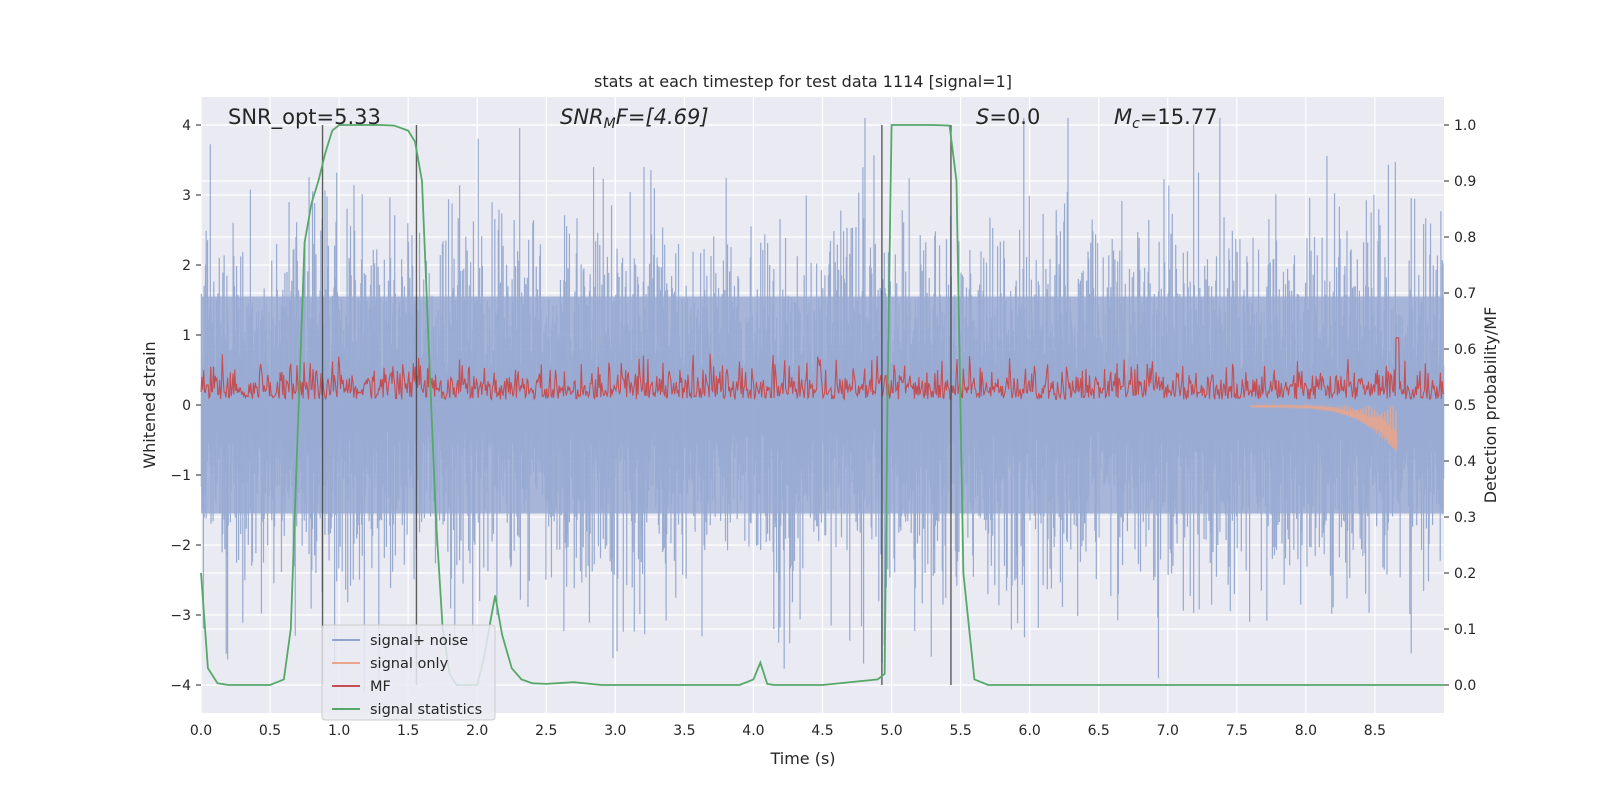 This screenshot has height=800, width=1600. Describe the element at coordinates (1465, 406) in the screenshot. I see `y-right-tick-label: 0.5` at that location.